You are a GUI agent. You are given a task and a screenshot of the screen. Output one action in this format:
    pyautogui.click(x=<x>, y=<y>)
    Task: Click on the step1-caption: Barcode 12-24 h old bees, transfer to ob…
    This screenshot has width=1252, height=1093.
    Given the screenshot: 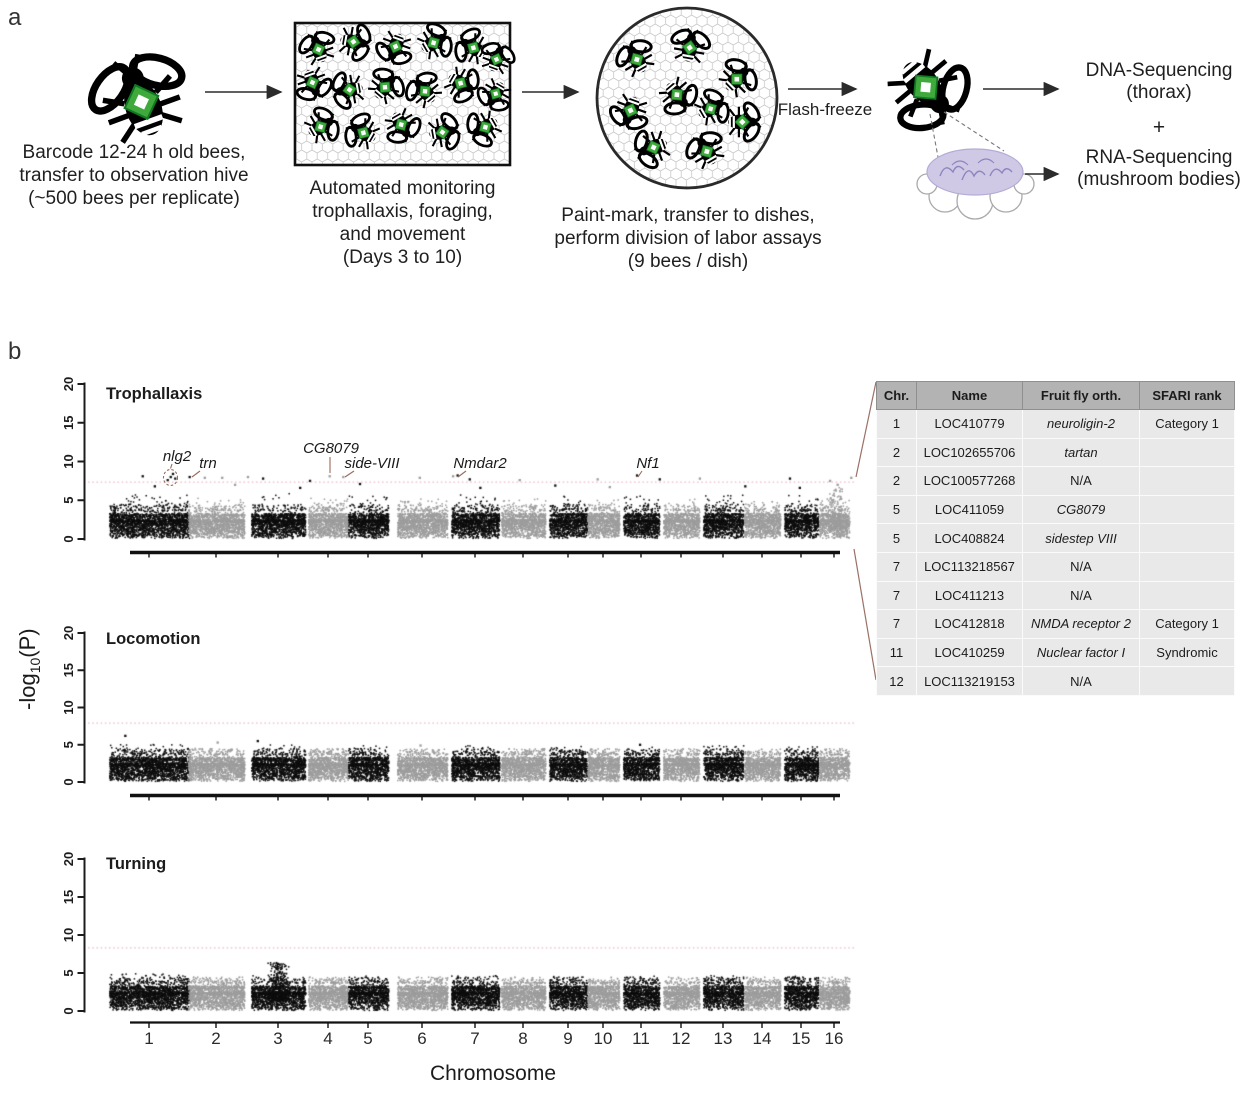 What is the action you would take?
    pyautogui.click(x=134, y=175)
    